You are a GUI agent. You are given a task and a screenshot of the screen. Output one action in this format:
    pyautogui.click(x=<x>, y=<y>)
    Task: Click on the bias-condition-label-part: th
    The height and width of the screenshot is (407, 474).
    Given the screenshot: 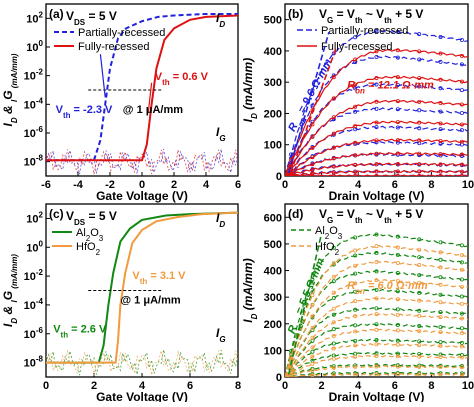 What is the action you would take?
    pyautogui.click(x=359, y=20)
    